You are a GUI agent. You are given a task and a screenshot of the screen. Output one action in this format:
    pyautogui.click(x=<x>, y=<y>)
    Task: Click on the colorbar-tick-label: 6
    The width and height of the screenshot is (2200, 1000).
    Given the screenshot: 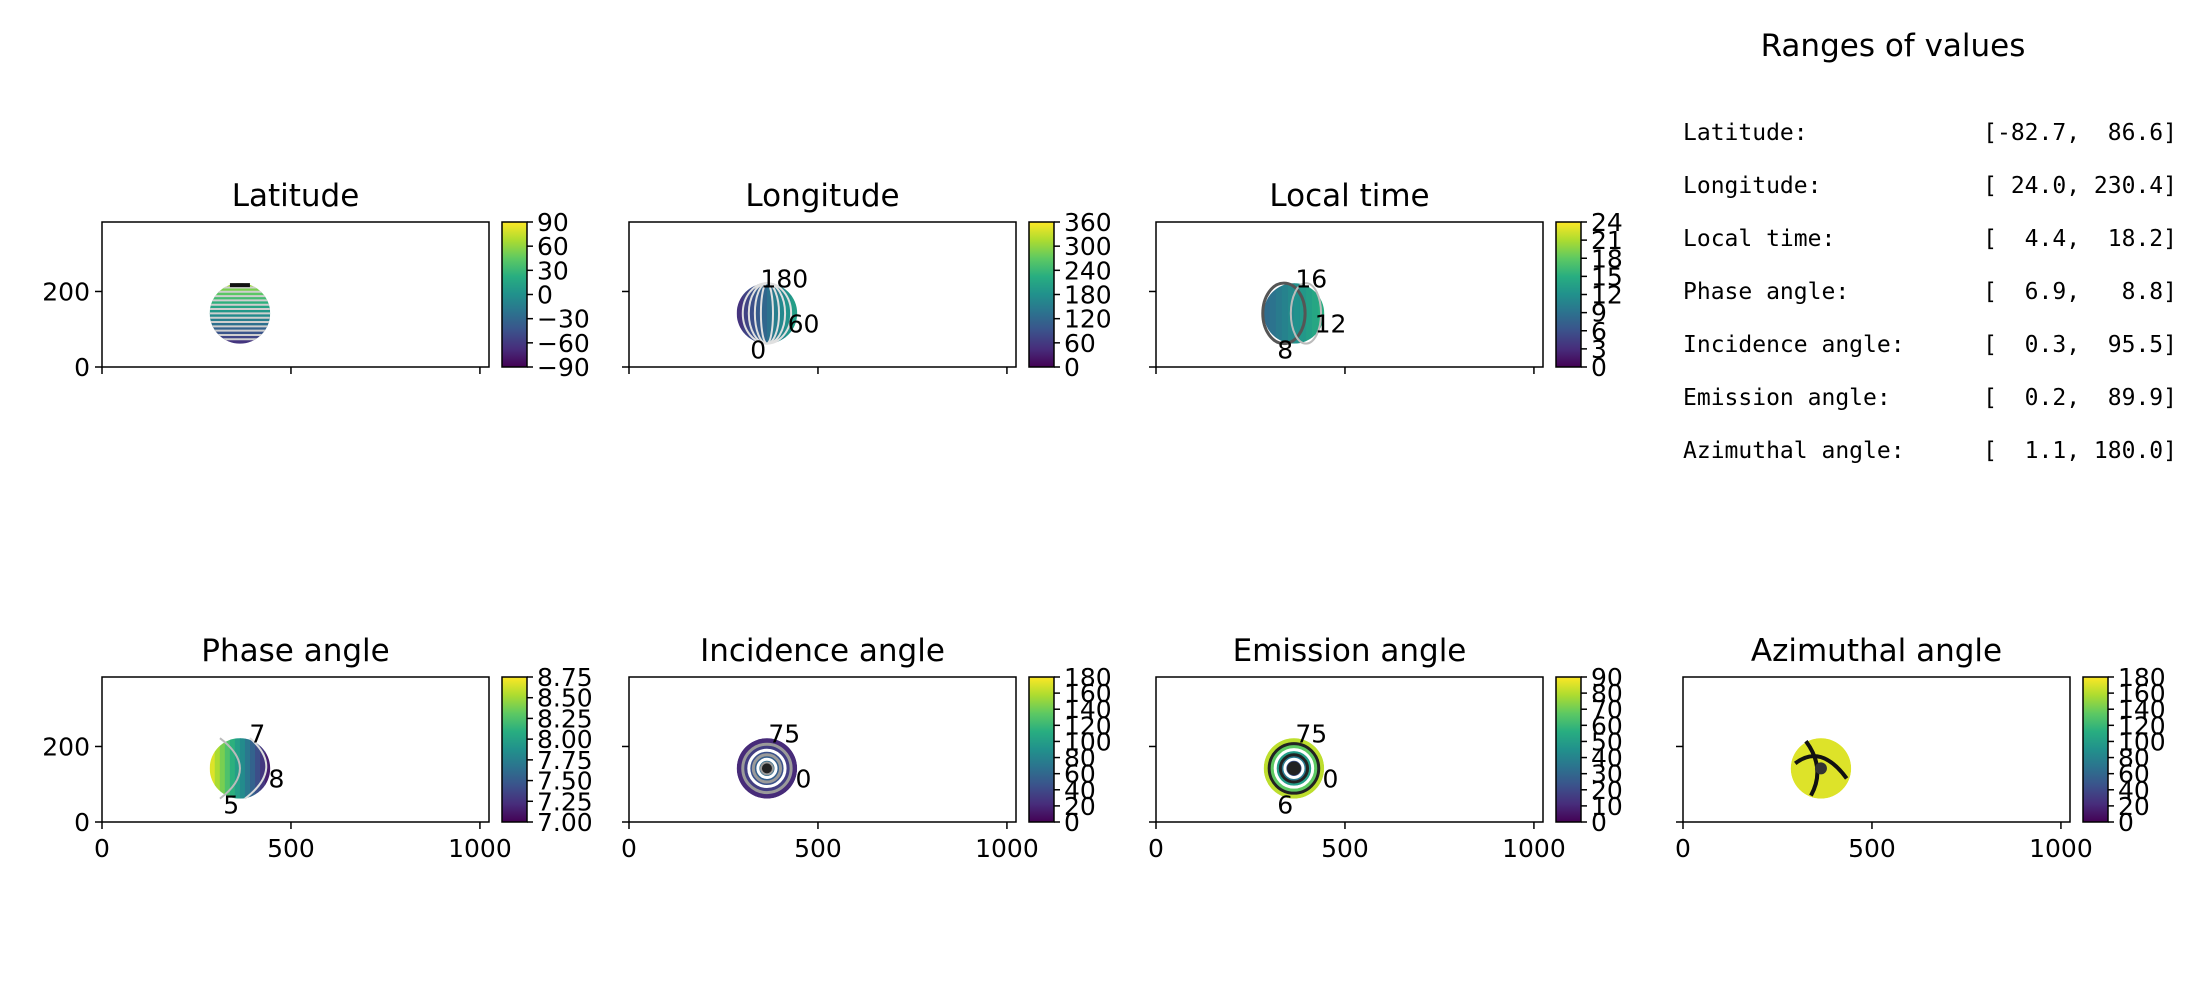 What is the action you would take?
    pyautogui.click(x=1599, y=331)
    